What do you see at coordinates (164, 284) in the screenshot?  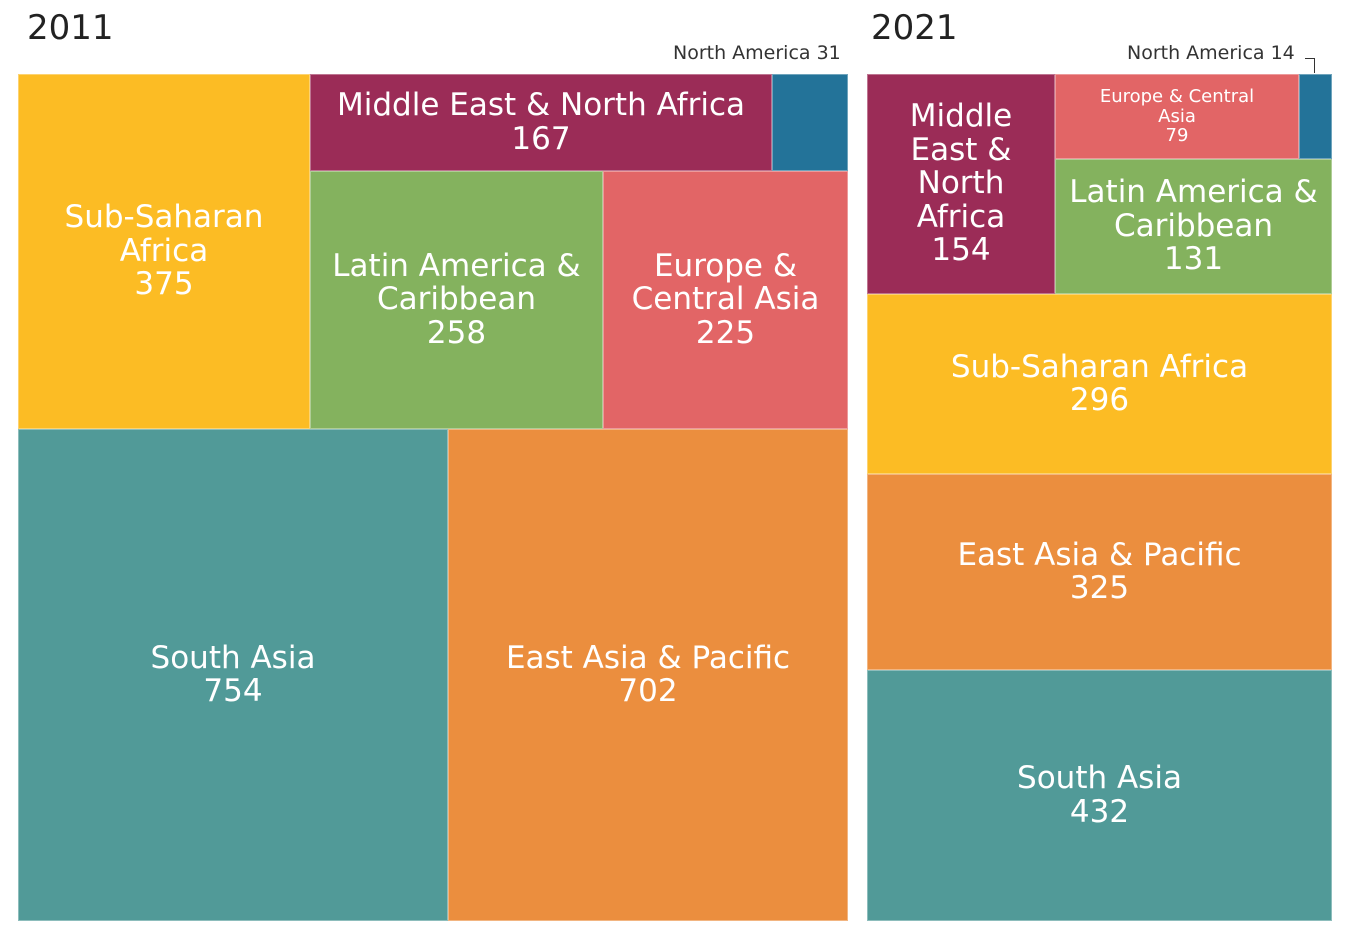 I see `cell-value: 375` at bounding box center [164, 284].